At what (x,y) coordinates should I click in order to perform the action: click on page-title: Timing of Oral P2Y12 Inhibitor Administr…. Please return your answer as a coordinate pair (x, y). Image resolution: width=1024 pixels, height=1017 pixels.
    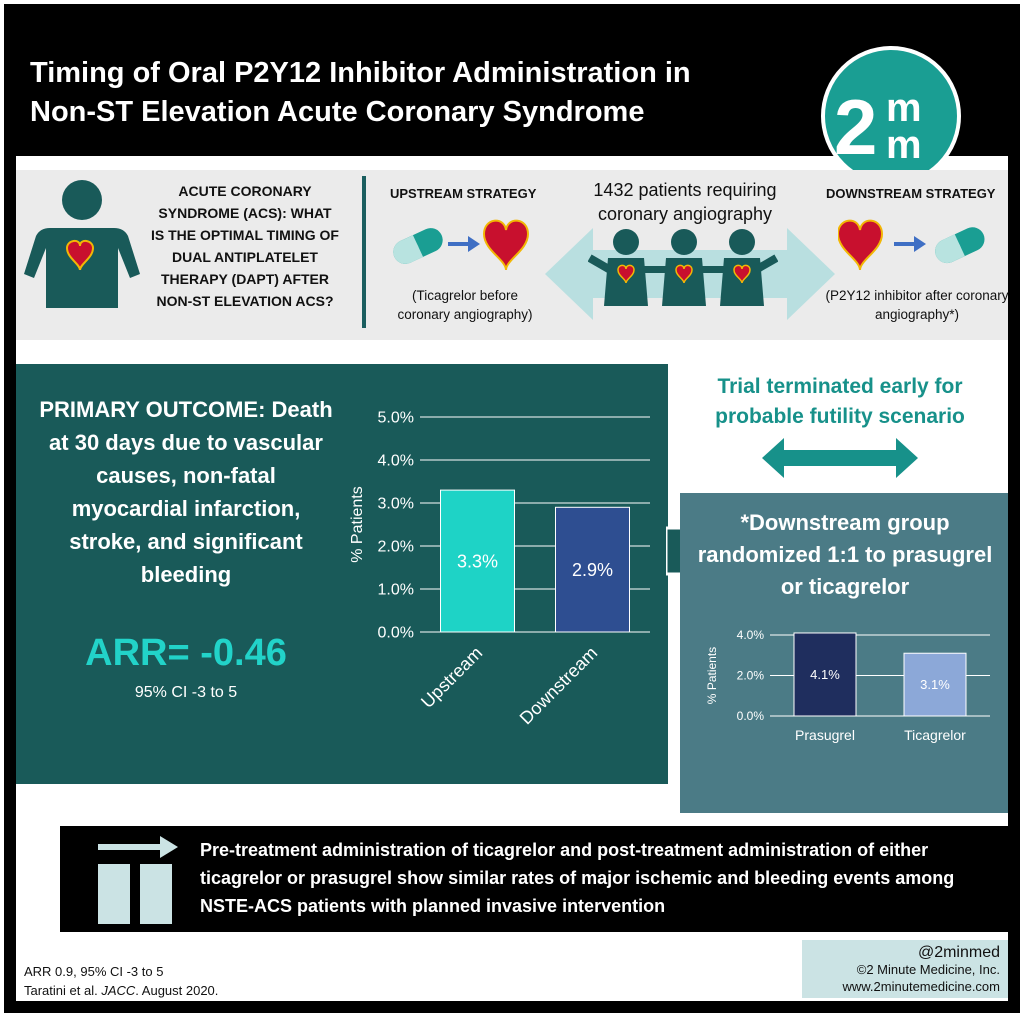
    Looking at the image, I should click on (410, 93).